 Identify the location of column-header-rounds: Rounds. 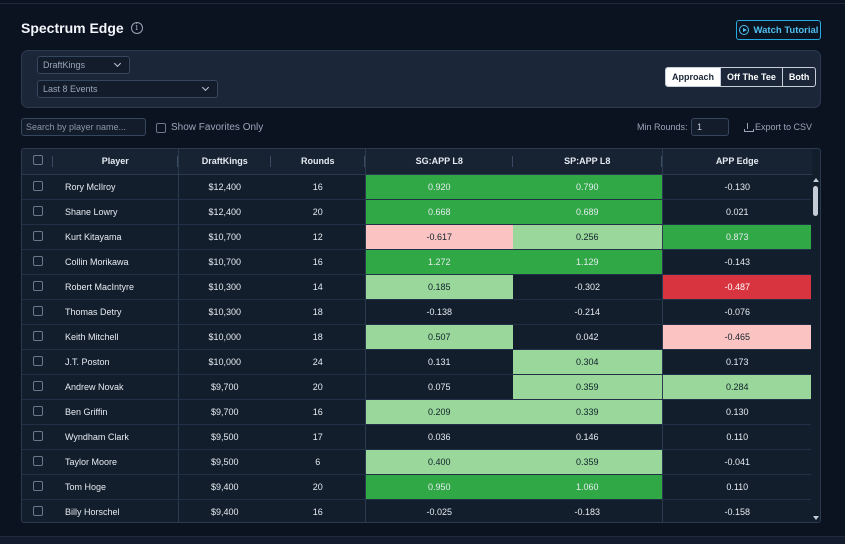
(318, 162).